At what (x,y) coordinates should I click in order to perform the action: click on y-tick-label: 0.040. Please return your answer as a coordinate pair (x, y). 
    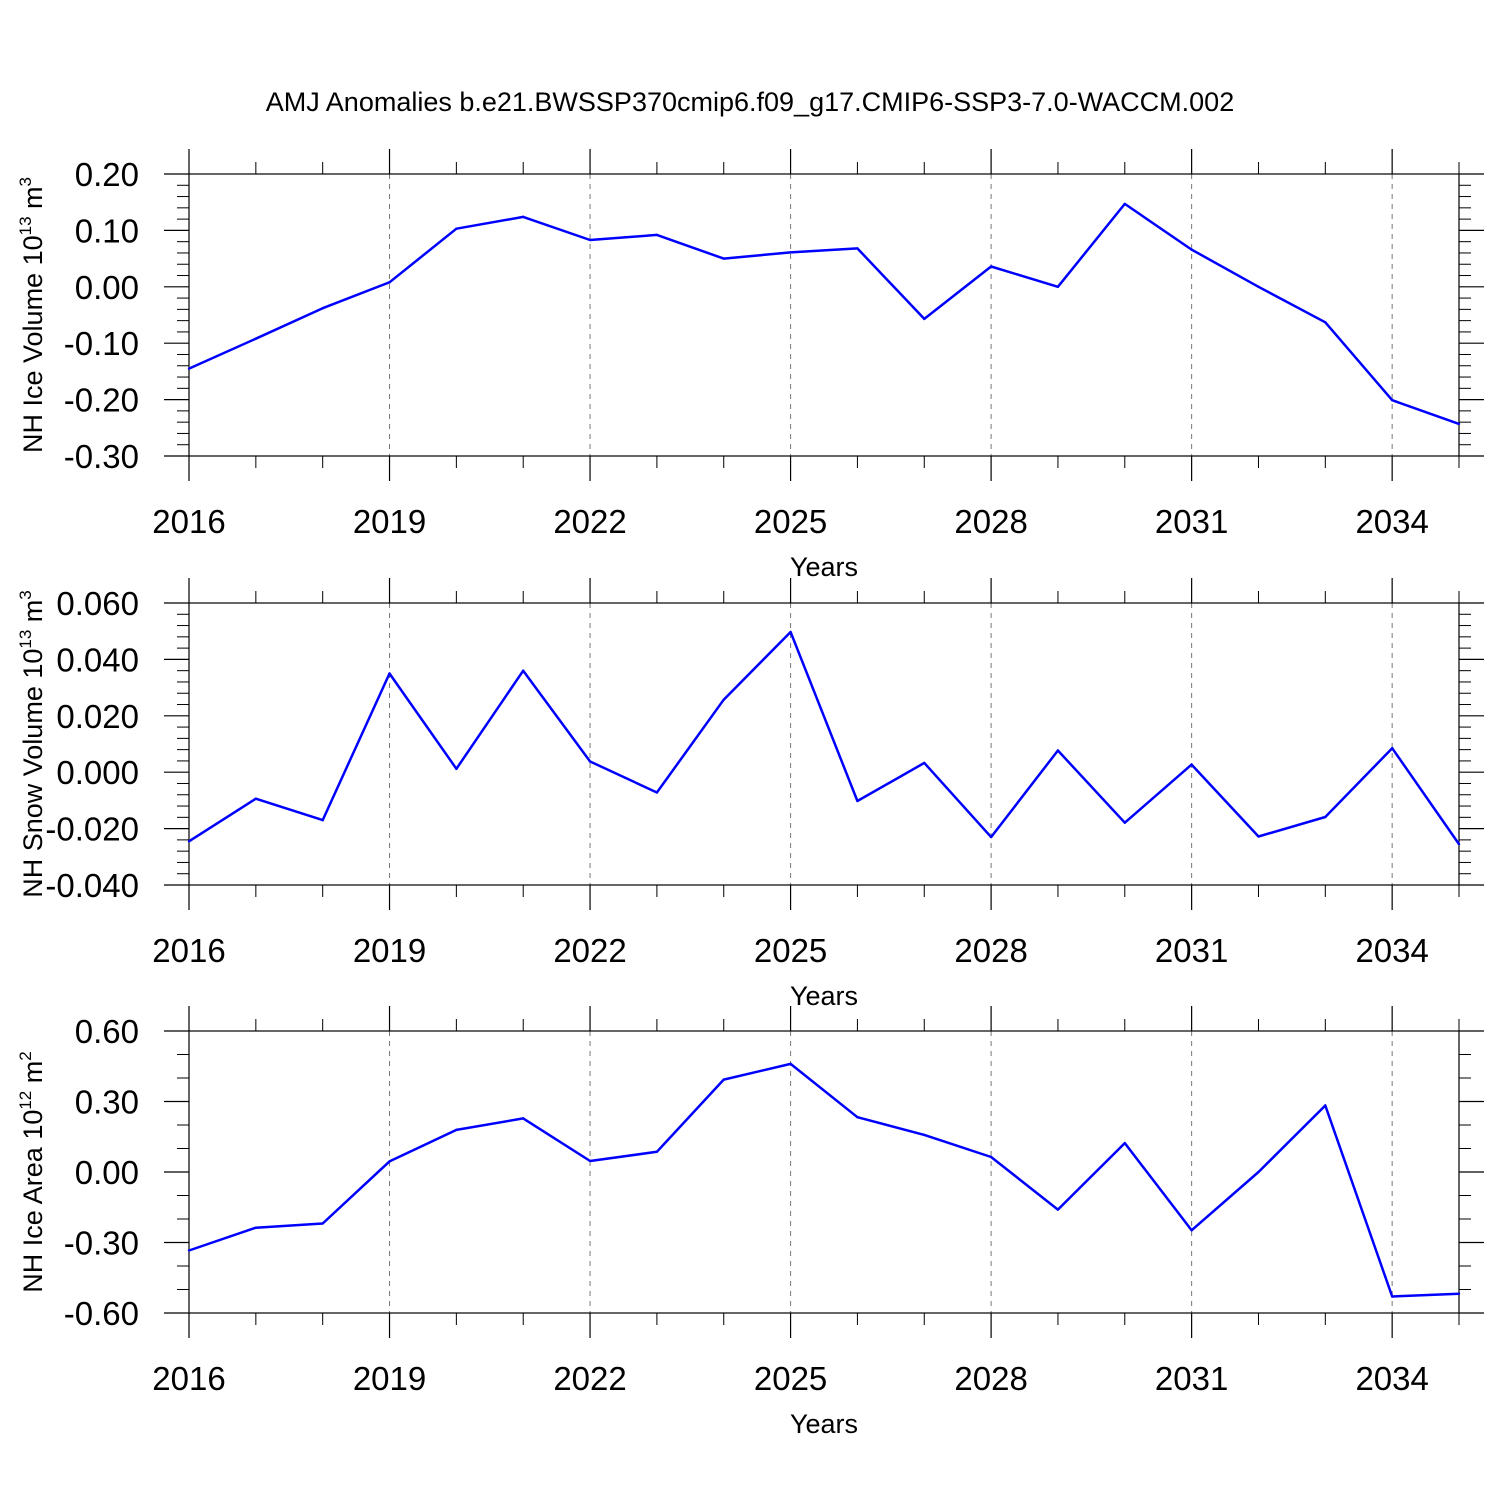
    Looking at the image, I should click on (97, 659).